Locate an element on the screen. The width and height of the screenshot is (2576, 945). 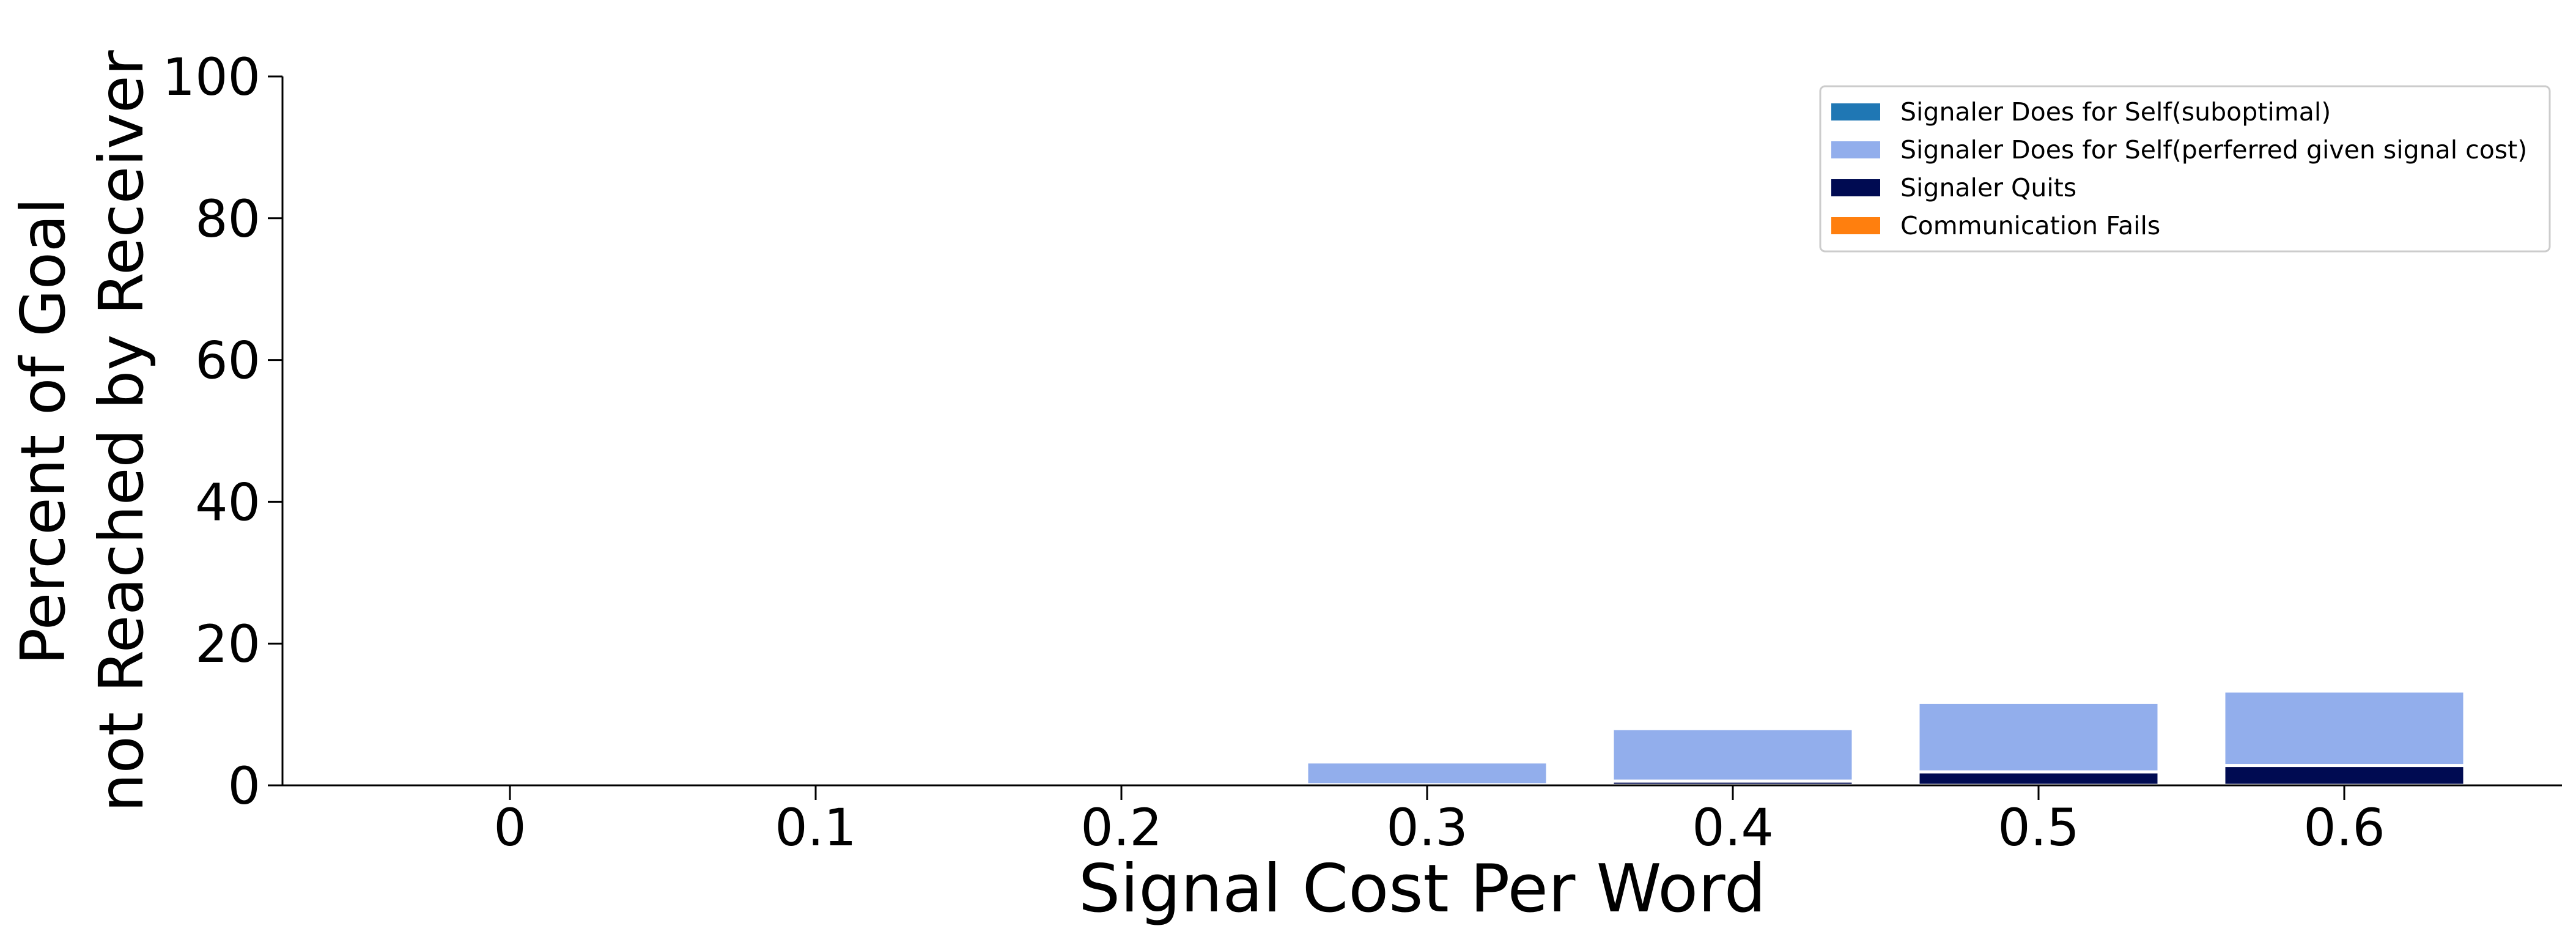
y-ticks: 0 20 40 60 80 100 is located at coordinates (222, 431).